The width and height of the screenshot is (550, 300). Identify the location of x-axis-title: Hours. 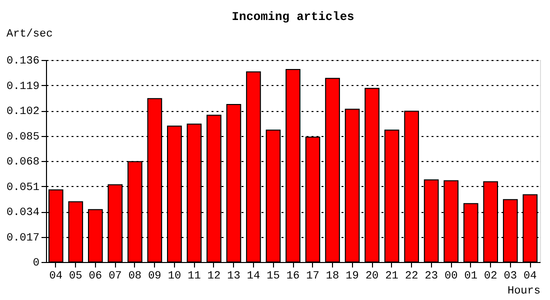
(523, 292).